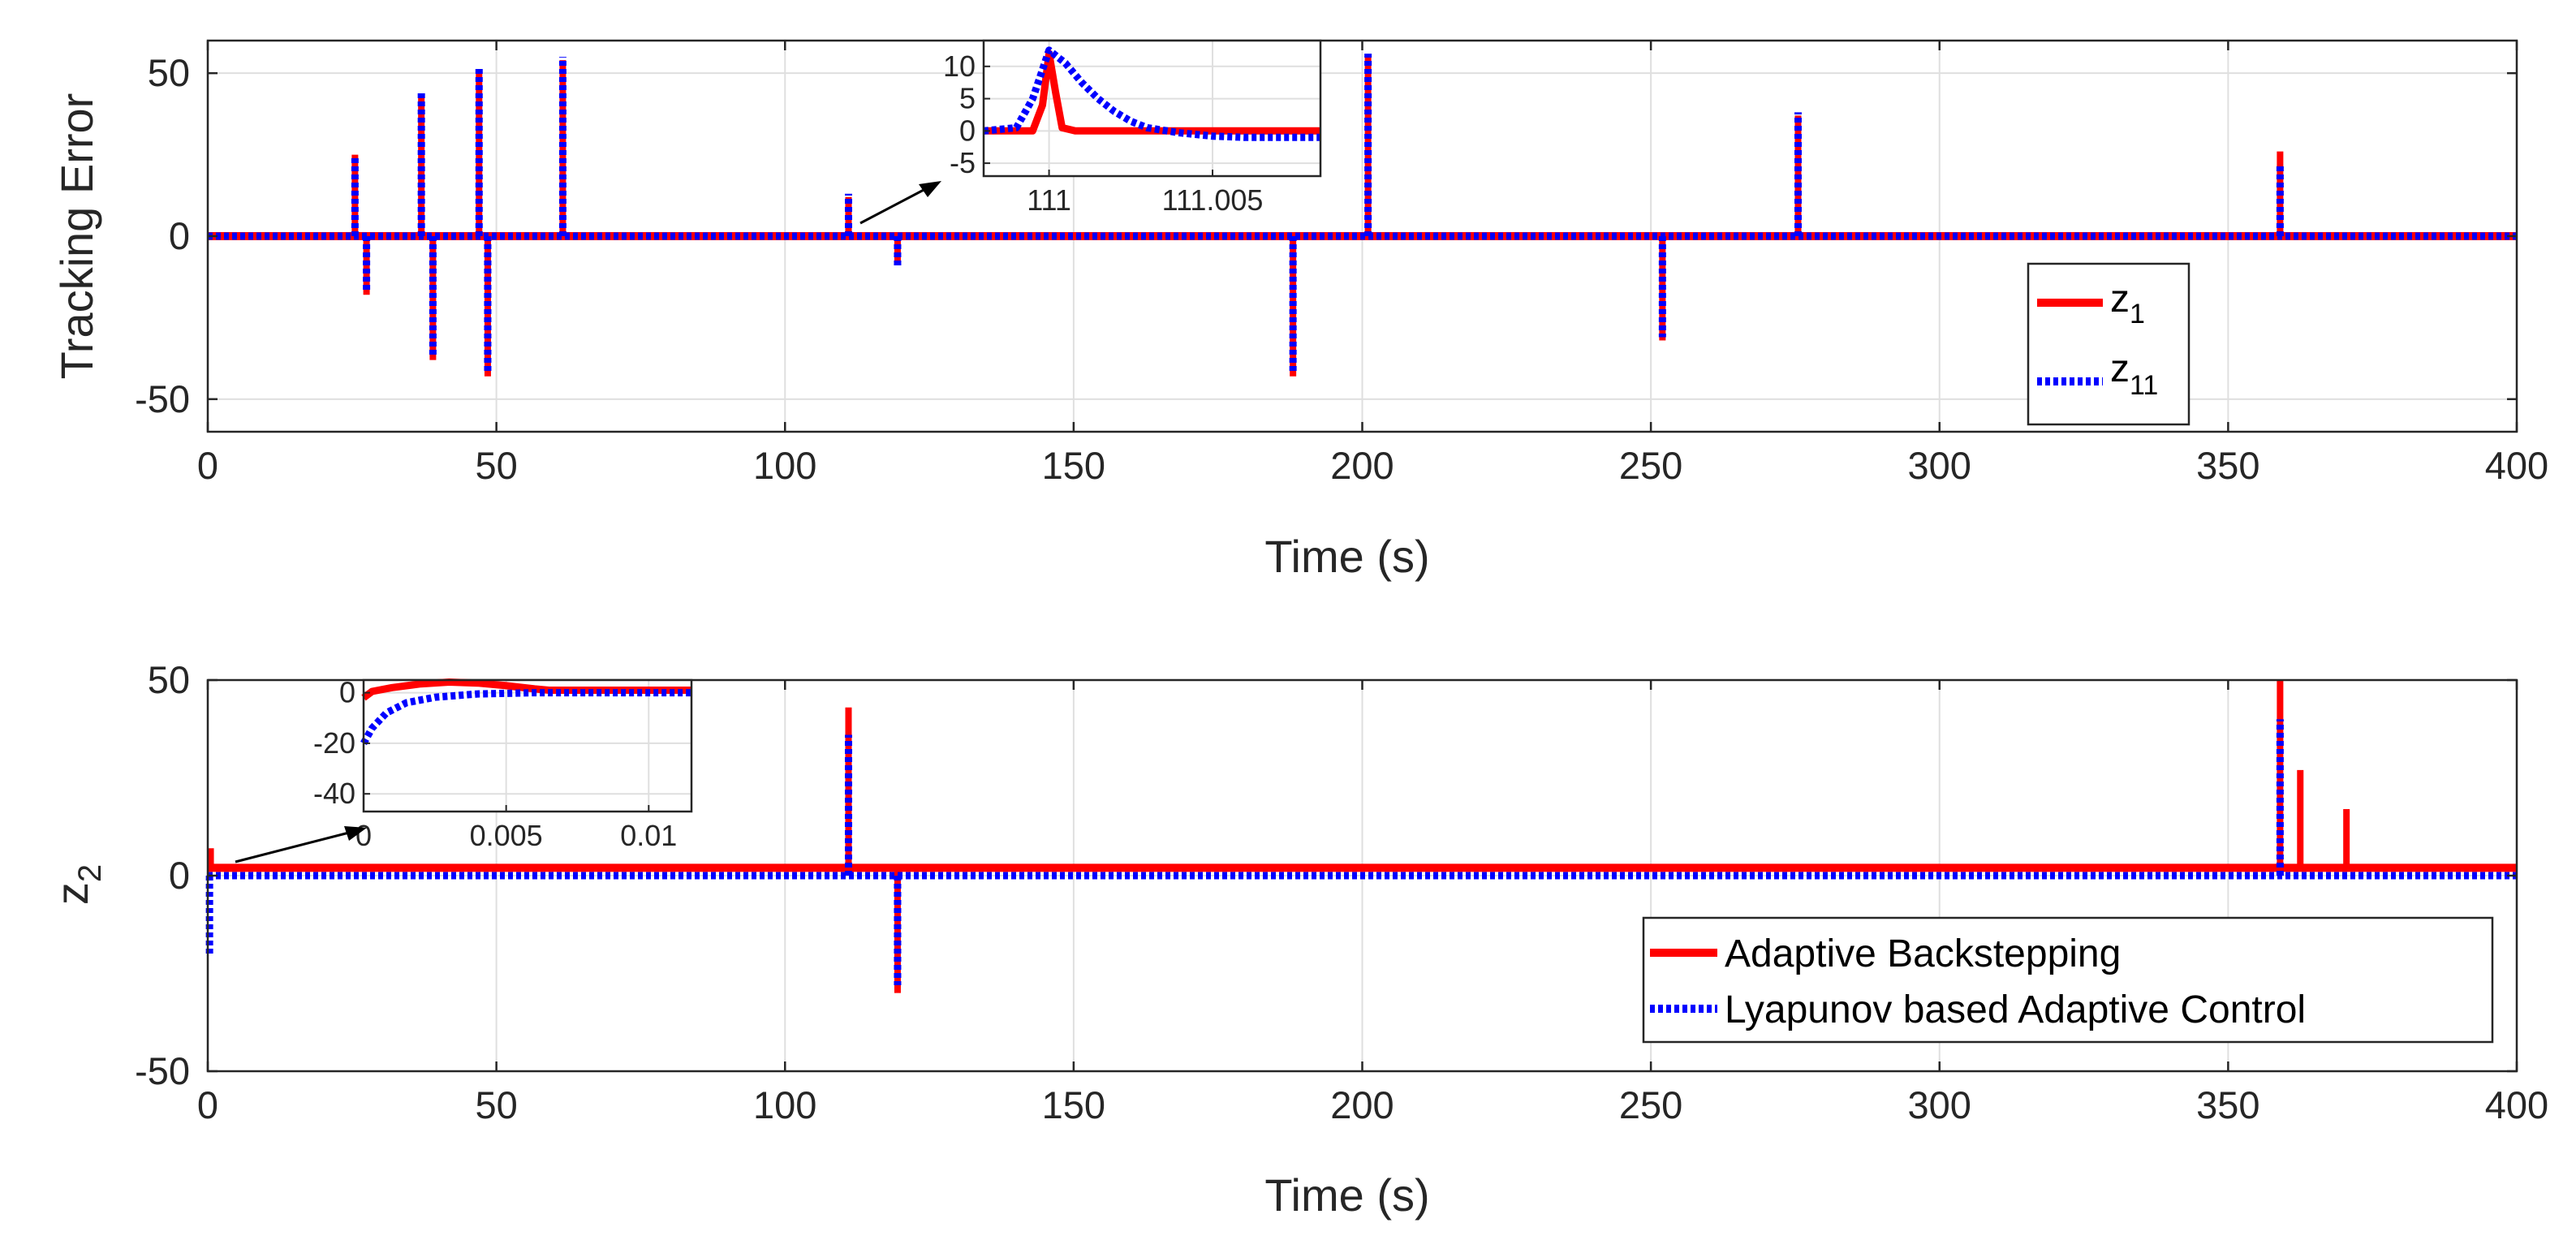 This screenshot has height=1253, width=2576. Describe the element at coordinates (301, 844) in the screenshot. I see `z2-inset-arrow` at that location.